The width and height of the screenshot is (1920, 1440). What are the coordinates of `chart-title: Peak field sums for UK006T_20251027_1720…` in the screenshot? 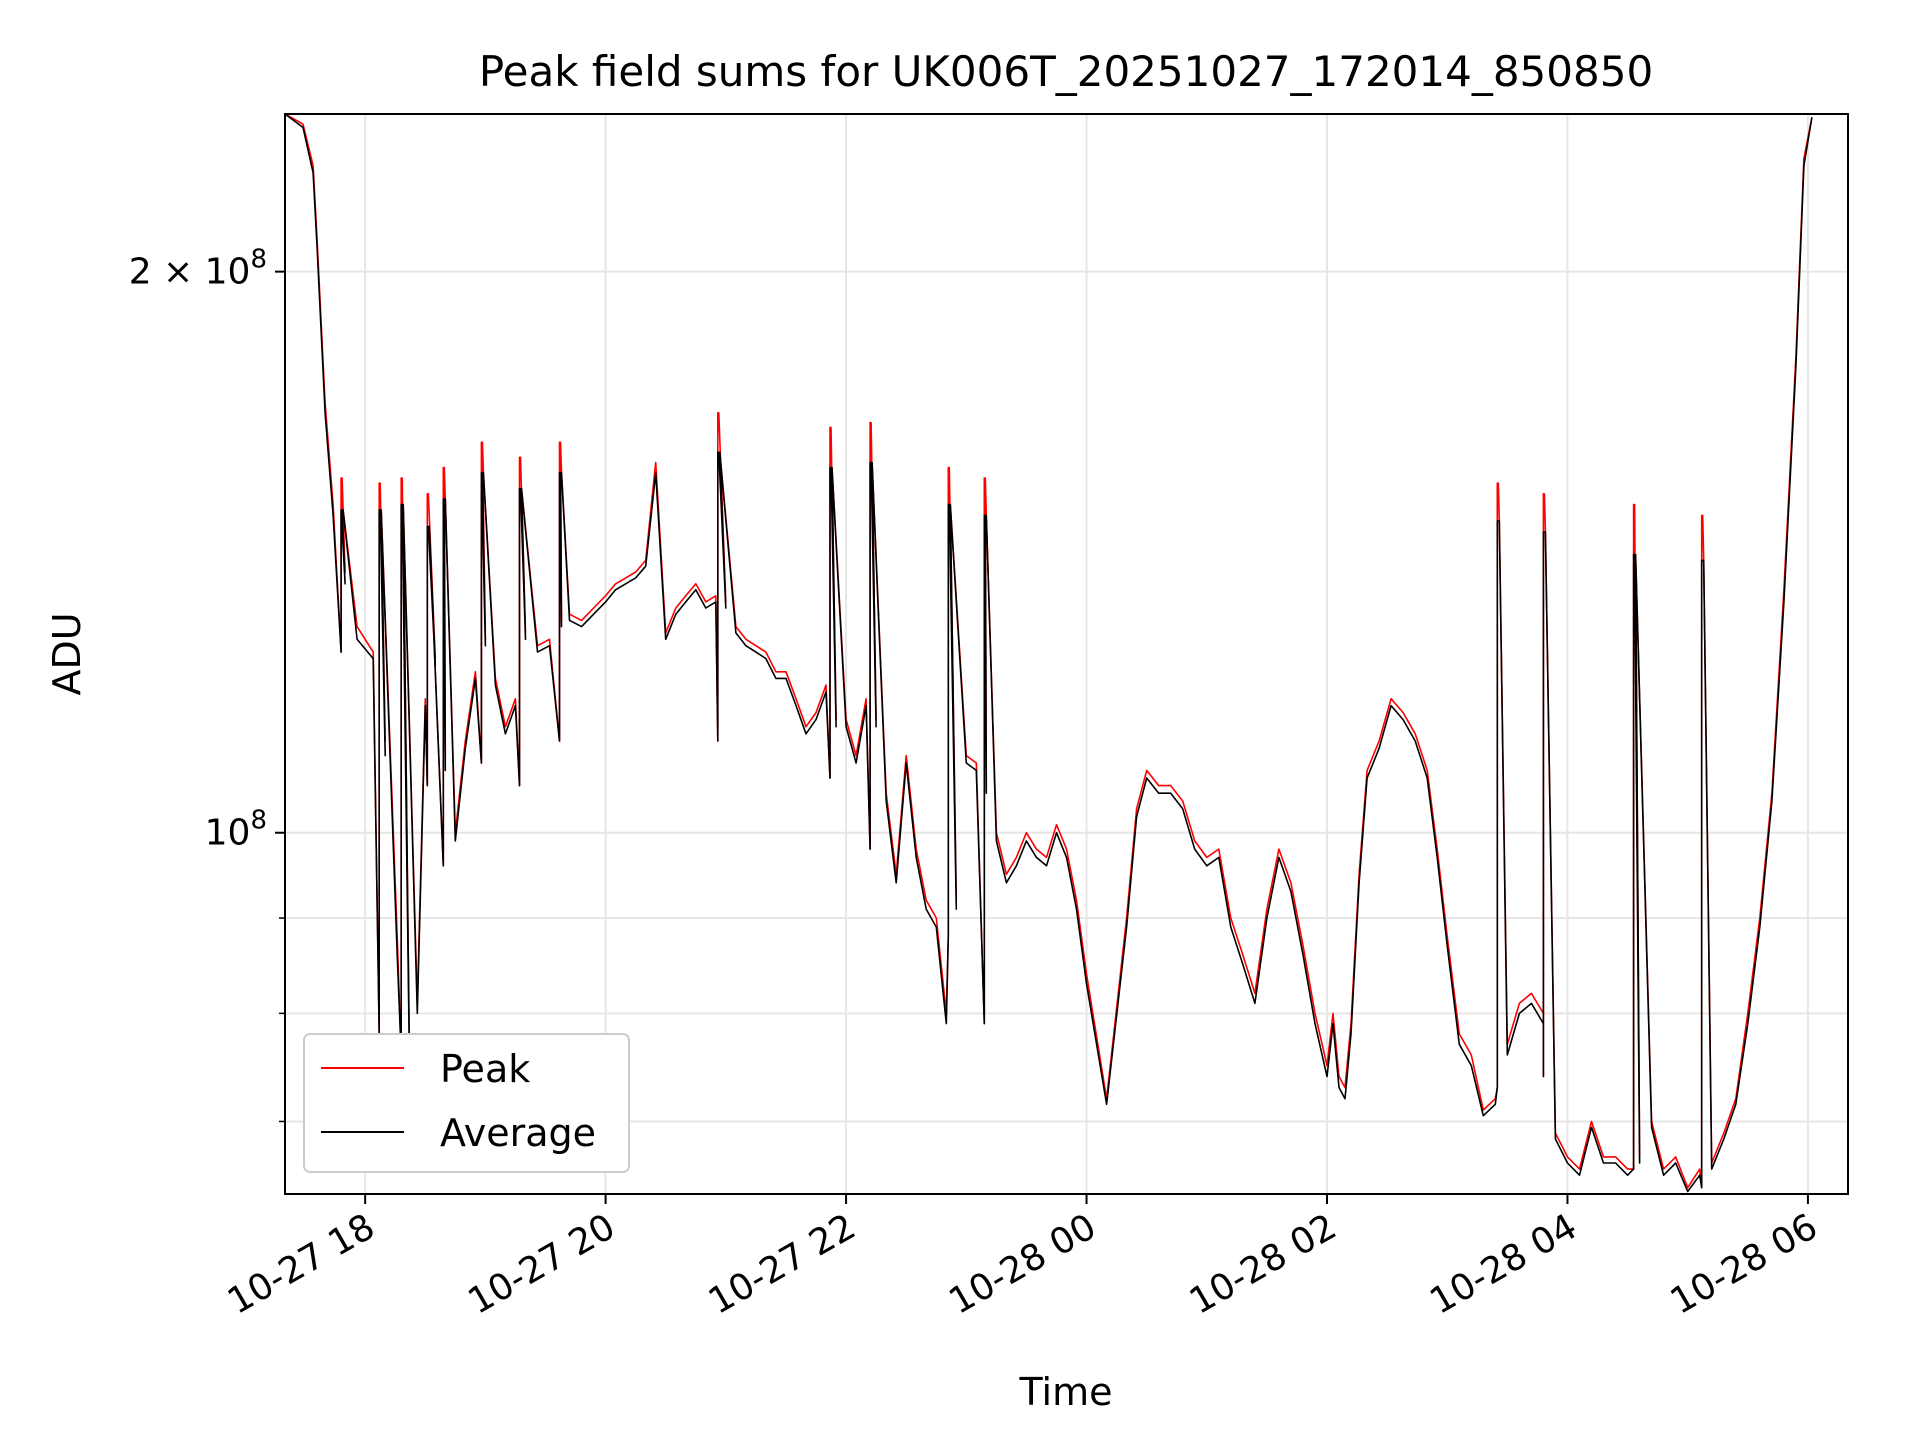 It's located at (1066, 71).